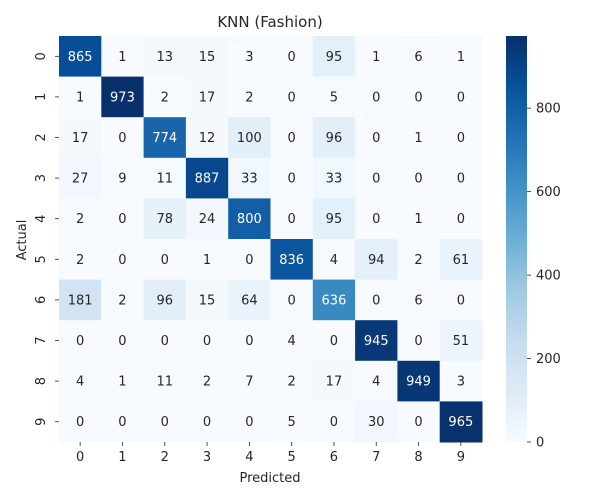  I want to click on cell-value-label: 17, so click(334, 382).